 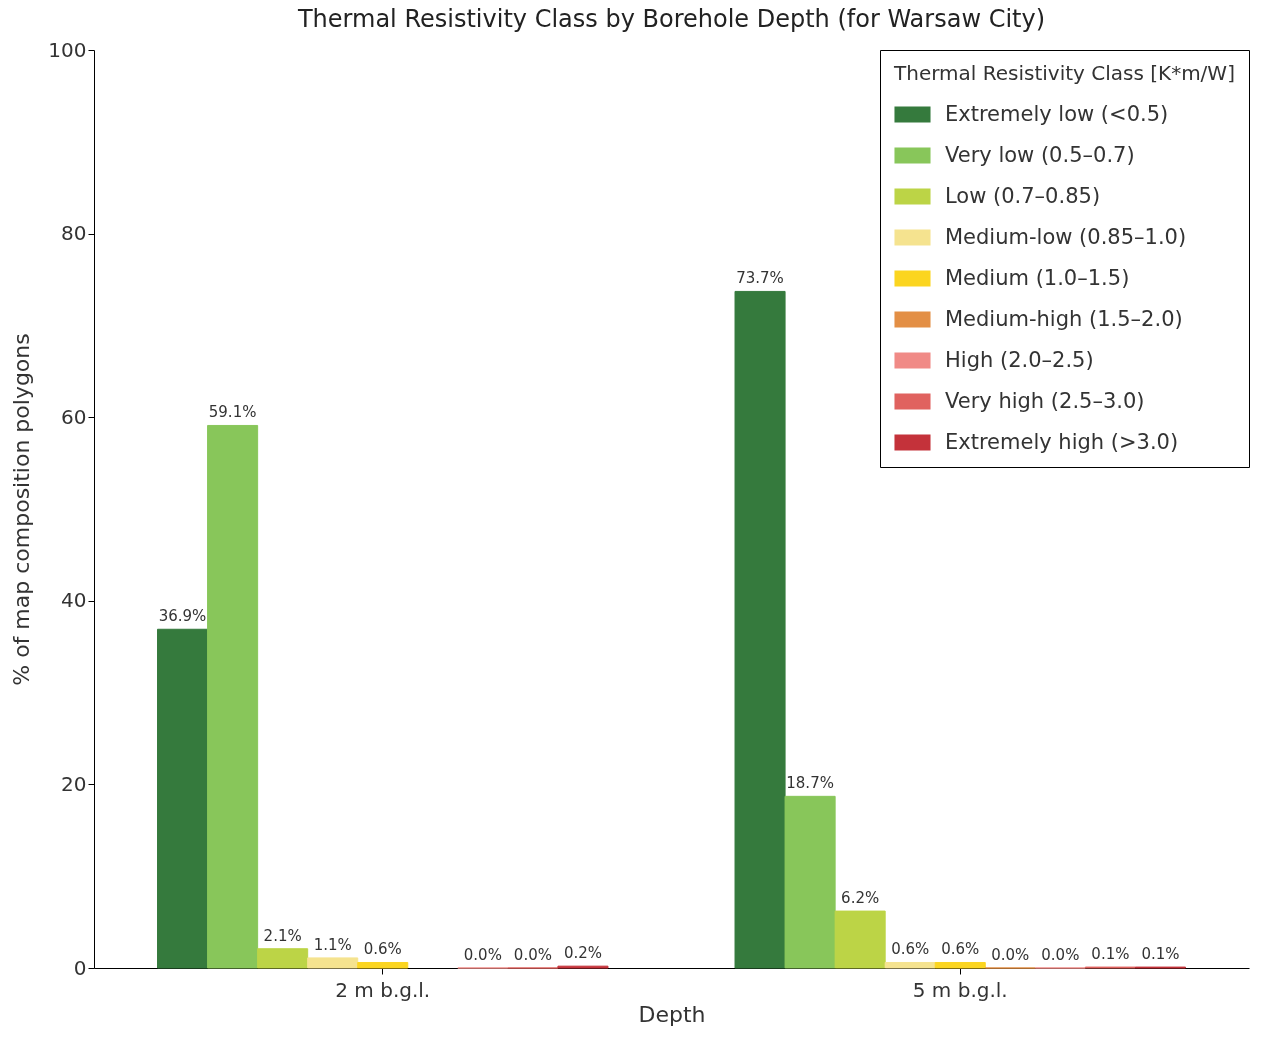 I want to click on data-label: 18.7%, so click(x=810, y=783).